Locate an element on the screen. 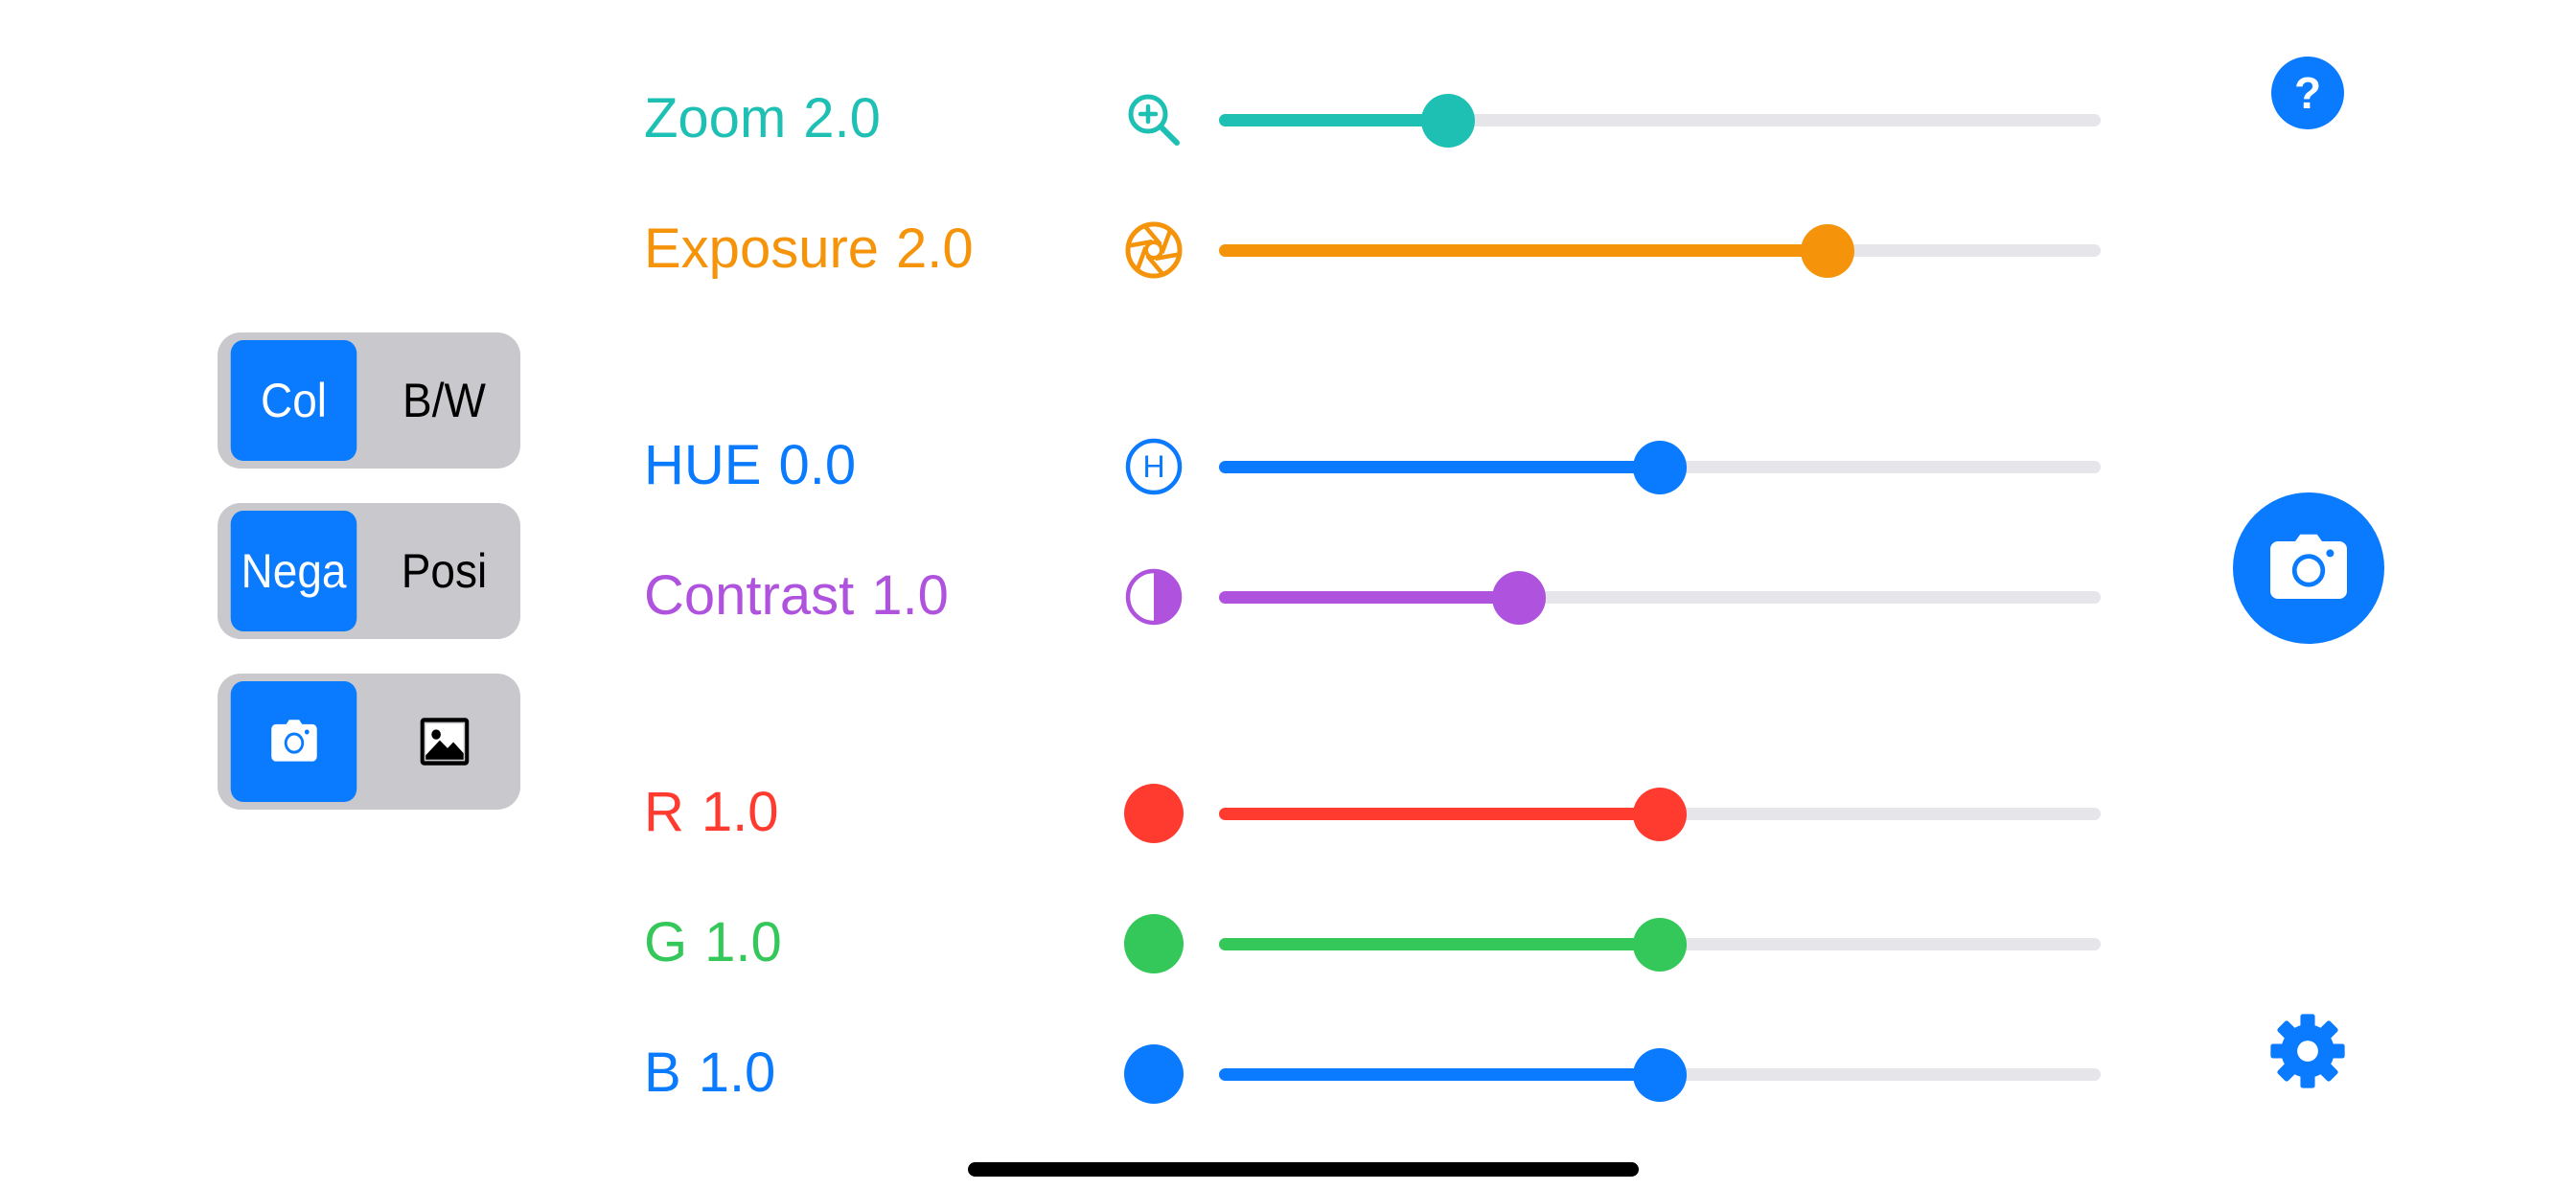 The width and height of the screenshot is (2576, 1190). exposure-slider-fill is located at coordinates (1523, 250).